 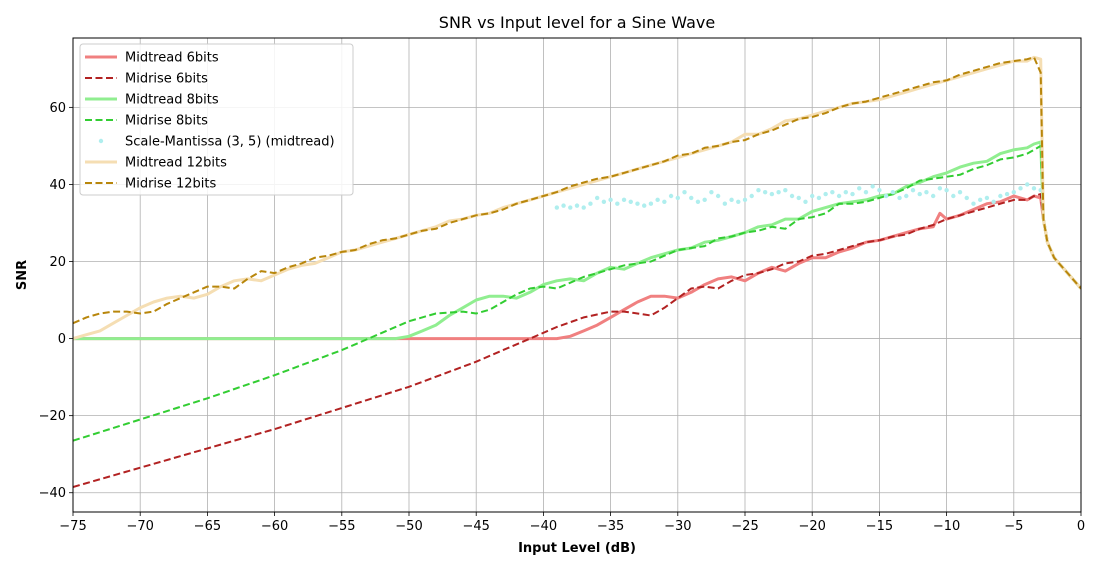 I want to click on legend-item: Midrise 6bits, so click(x=146, y=79).